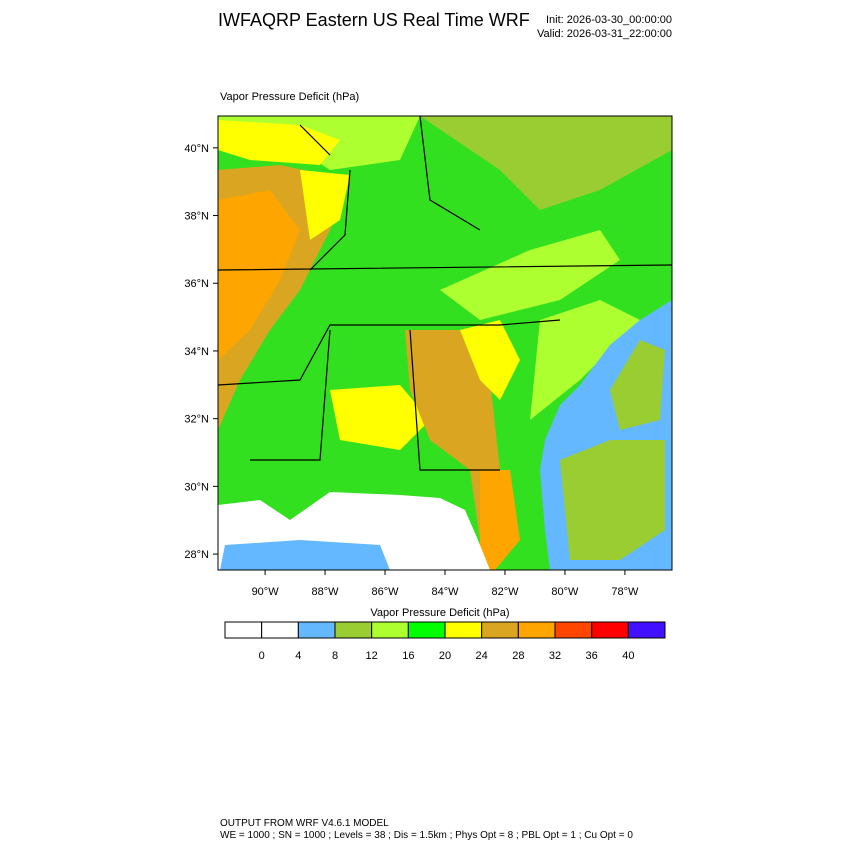 The height and width of the screenshot is (850, 850). What do you see at coordinates (196, 284) in the screenshot?
I see `lat-tick-label: 36°N` at bounding box center [196, 284].